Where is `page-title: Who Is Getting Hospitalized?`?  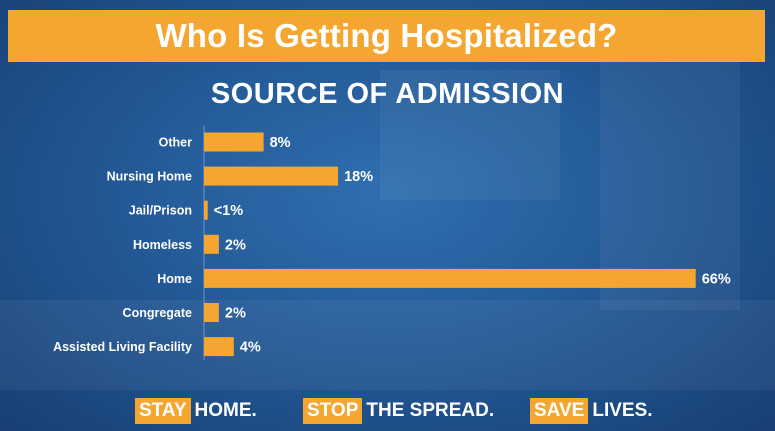 page-title: Who Is Getting Hospitalized? is located at coordinates (386, 35).